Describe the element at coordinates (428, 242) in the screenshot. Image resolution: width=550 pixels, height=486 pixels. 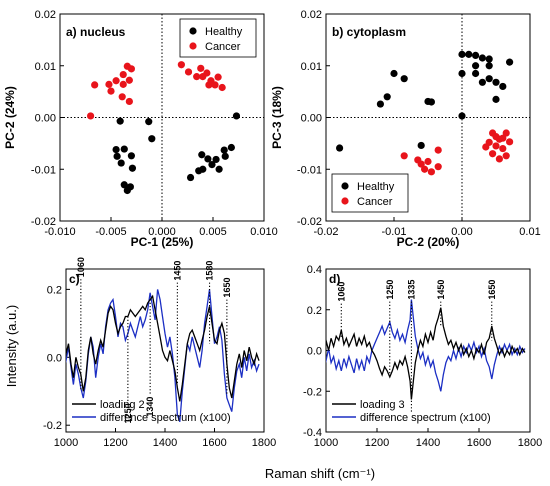
I see `x-axis-label: PC-2 (20%)` at that location.